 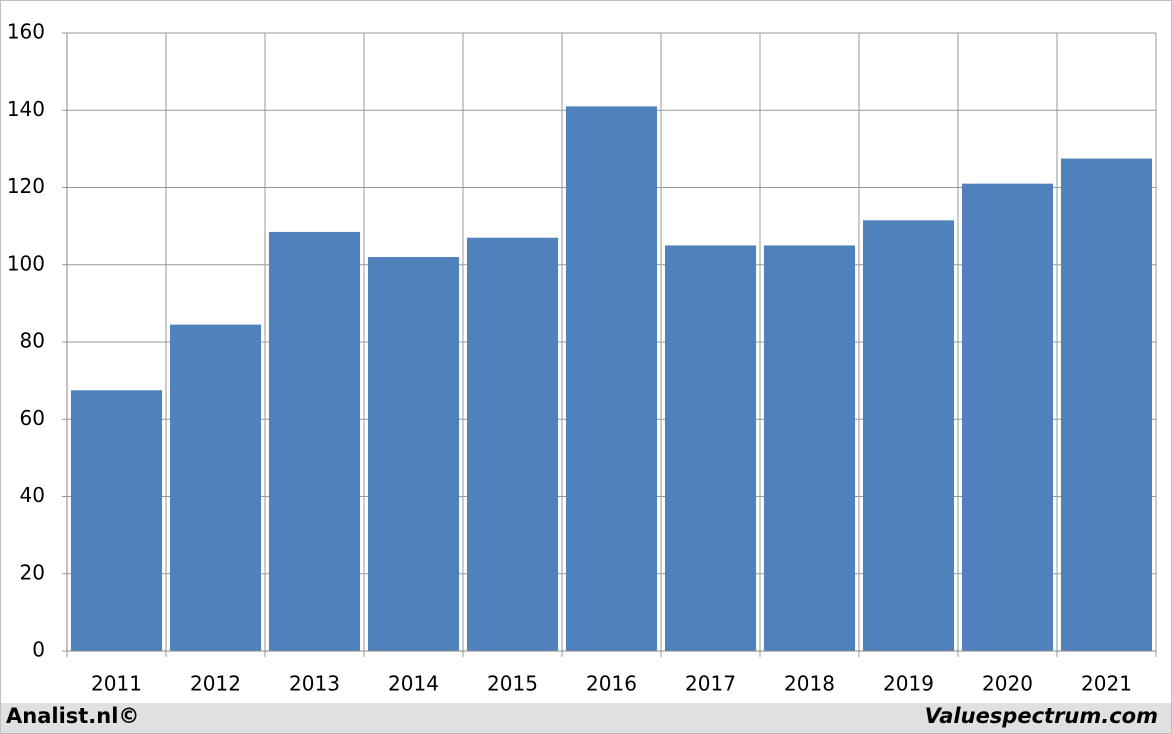 I want to click on footer-right: Valuespectrum.com, so click(x=1041, y=716).